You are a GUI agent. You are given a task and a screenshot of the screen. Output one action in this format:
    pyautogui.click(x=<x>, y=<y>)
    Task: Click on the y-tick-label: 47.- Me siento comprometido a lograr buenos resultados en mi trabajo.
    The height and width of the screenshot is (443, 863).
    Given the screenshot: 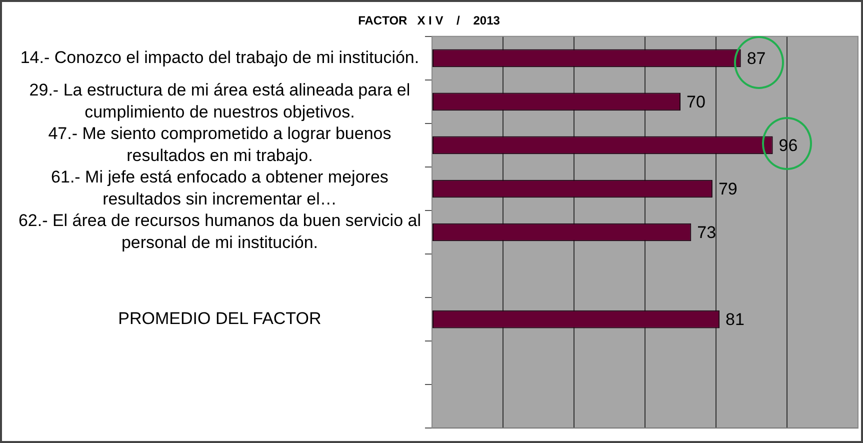 What is the action you would take?
    pyautogui.click(x=220, y=144)
    